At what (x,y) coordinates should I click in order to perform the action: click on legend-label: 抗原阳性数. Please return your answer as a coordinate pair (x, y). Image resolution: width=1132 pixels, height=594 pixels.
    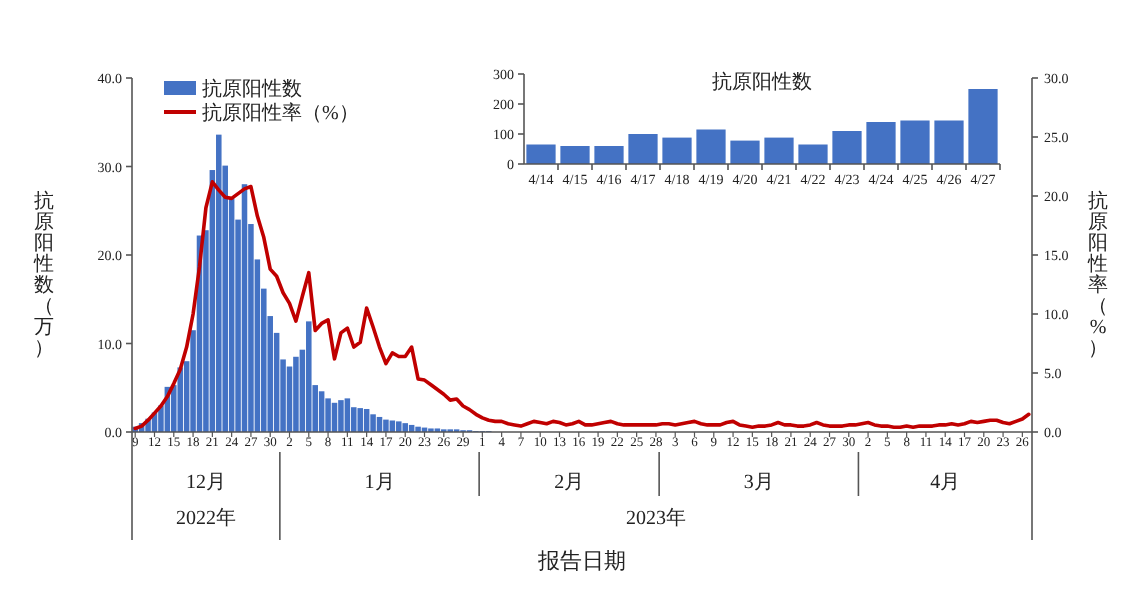
    Looking at the image, I should click on (252, 89).